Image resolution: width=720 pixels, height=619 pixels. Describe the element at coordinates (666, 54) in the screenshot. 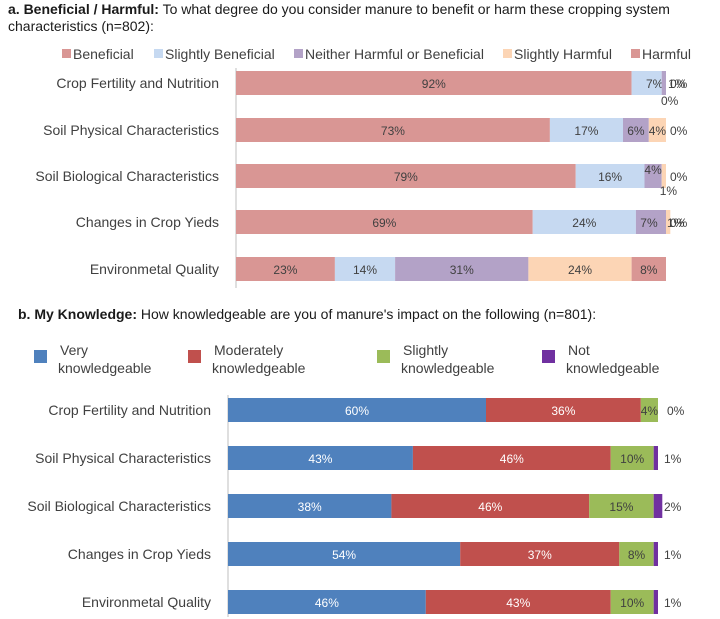

I see `legend-label-a-harmful: Harmful` at that location.